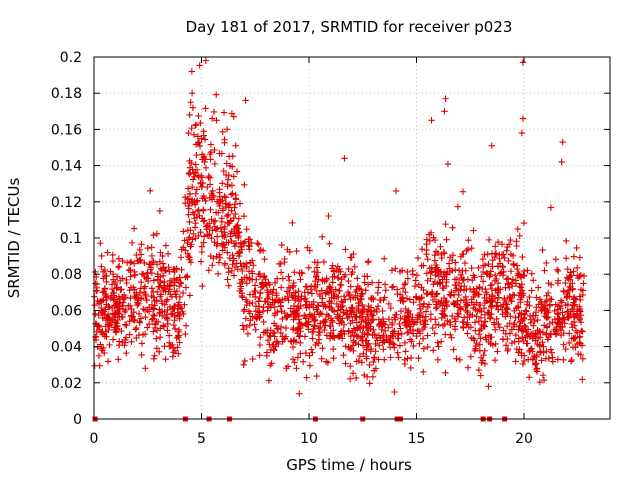 This screenshot has height=480, width=640. What do you see at coordinates (201, 439) in the screenshot?
I see `x-tick-label: 5` at bounding box center [201, 439].